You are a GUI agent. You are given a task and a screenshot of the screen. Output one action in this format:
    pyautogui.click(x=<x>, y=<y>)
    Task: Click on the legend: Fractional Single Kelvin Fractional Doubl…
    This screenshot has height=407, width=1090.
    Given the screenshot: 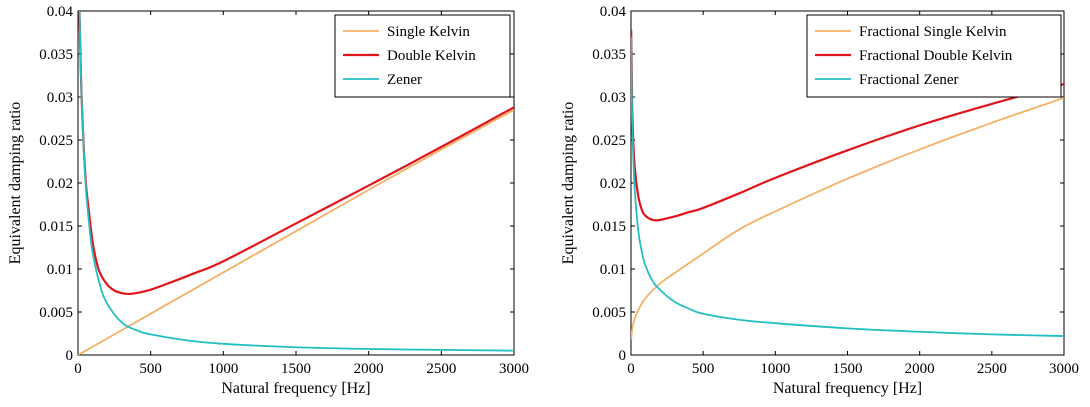 What is the action you would take?
    pyautogui.click(x=934, y=56)
    